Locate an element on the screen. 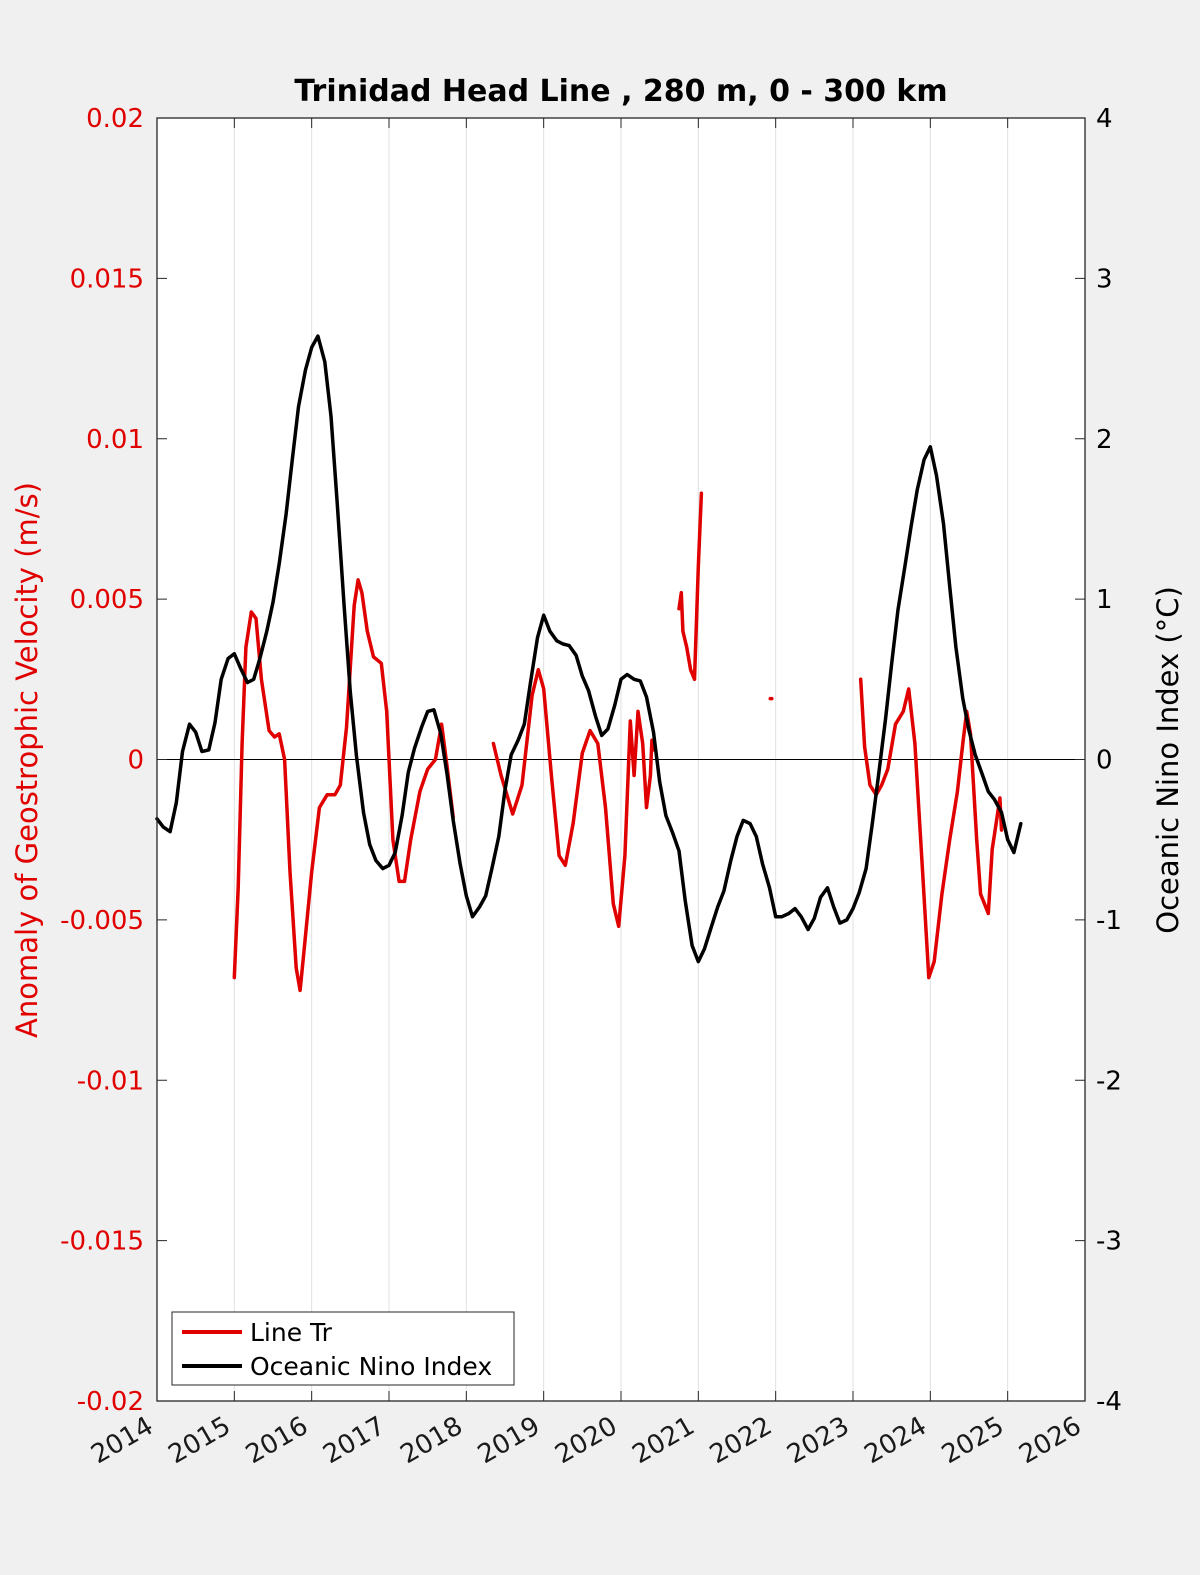 This screenshot has height=1575, width=1200. y-right-tick-label: -2 is located at coordinates (1109, 1081).